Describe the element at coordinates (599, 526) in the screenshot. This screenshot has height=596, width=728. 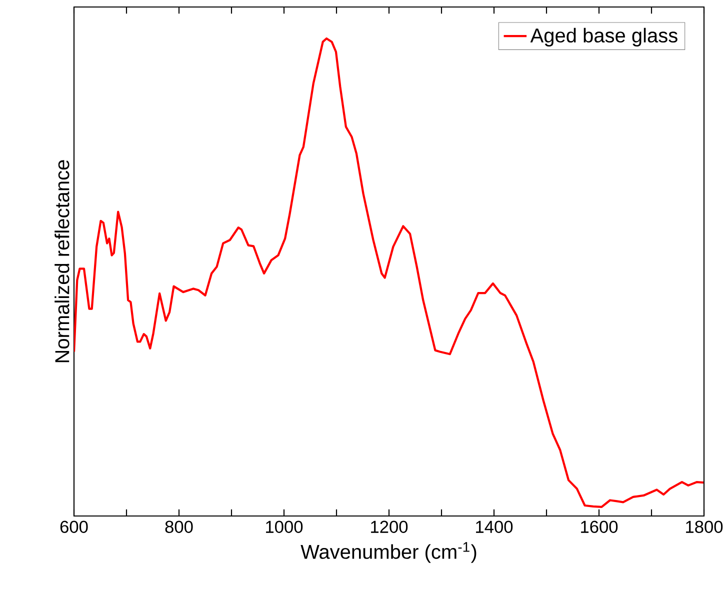
I see `x-tick-label: 1600` at that location.